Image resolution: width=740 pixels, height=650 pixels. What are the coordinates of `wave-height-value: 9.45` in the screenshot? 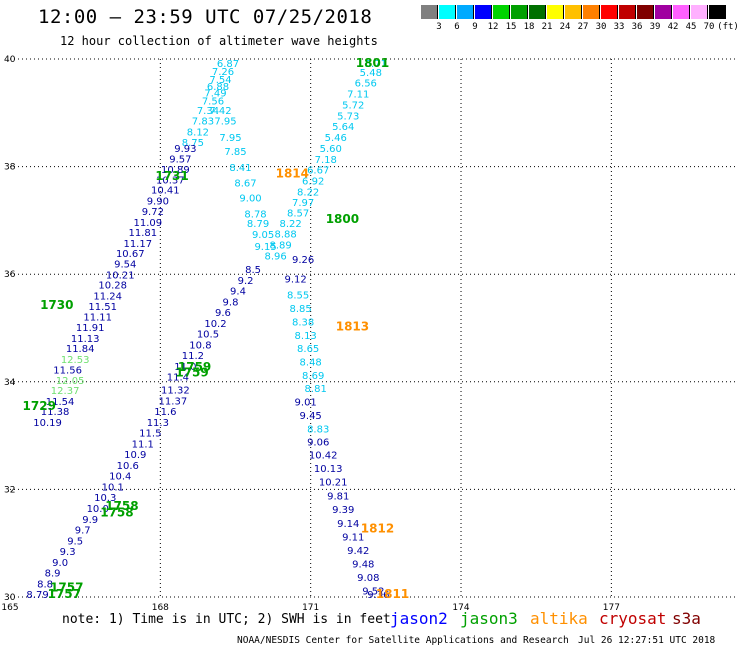 It's located at (311, 416).